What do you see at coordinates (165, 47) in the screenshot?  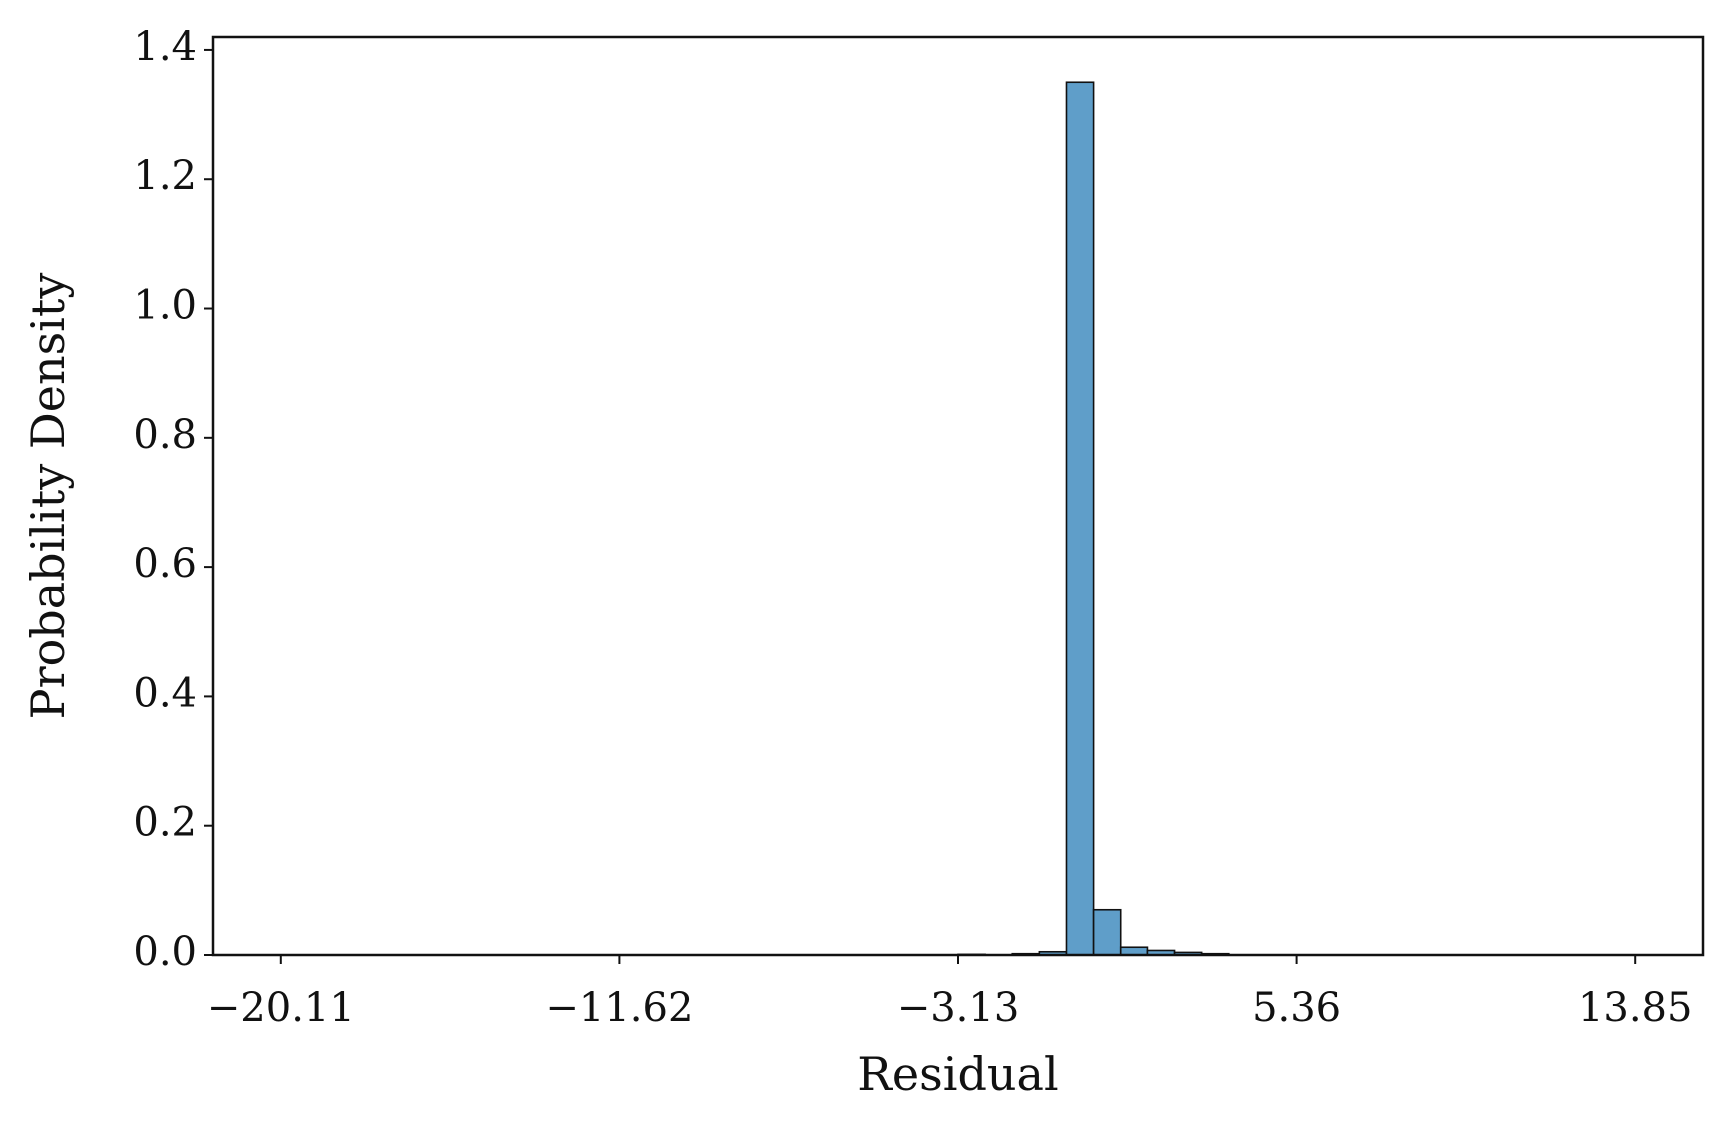 I see `y-tick-label: 1.4` at bounding box center [165, 47].